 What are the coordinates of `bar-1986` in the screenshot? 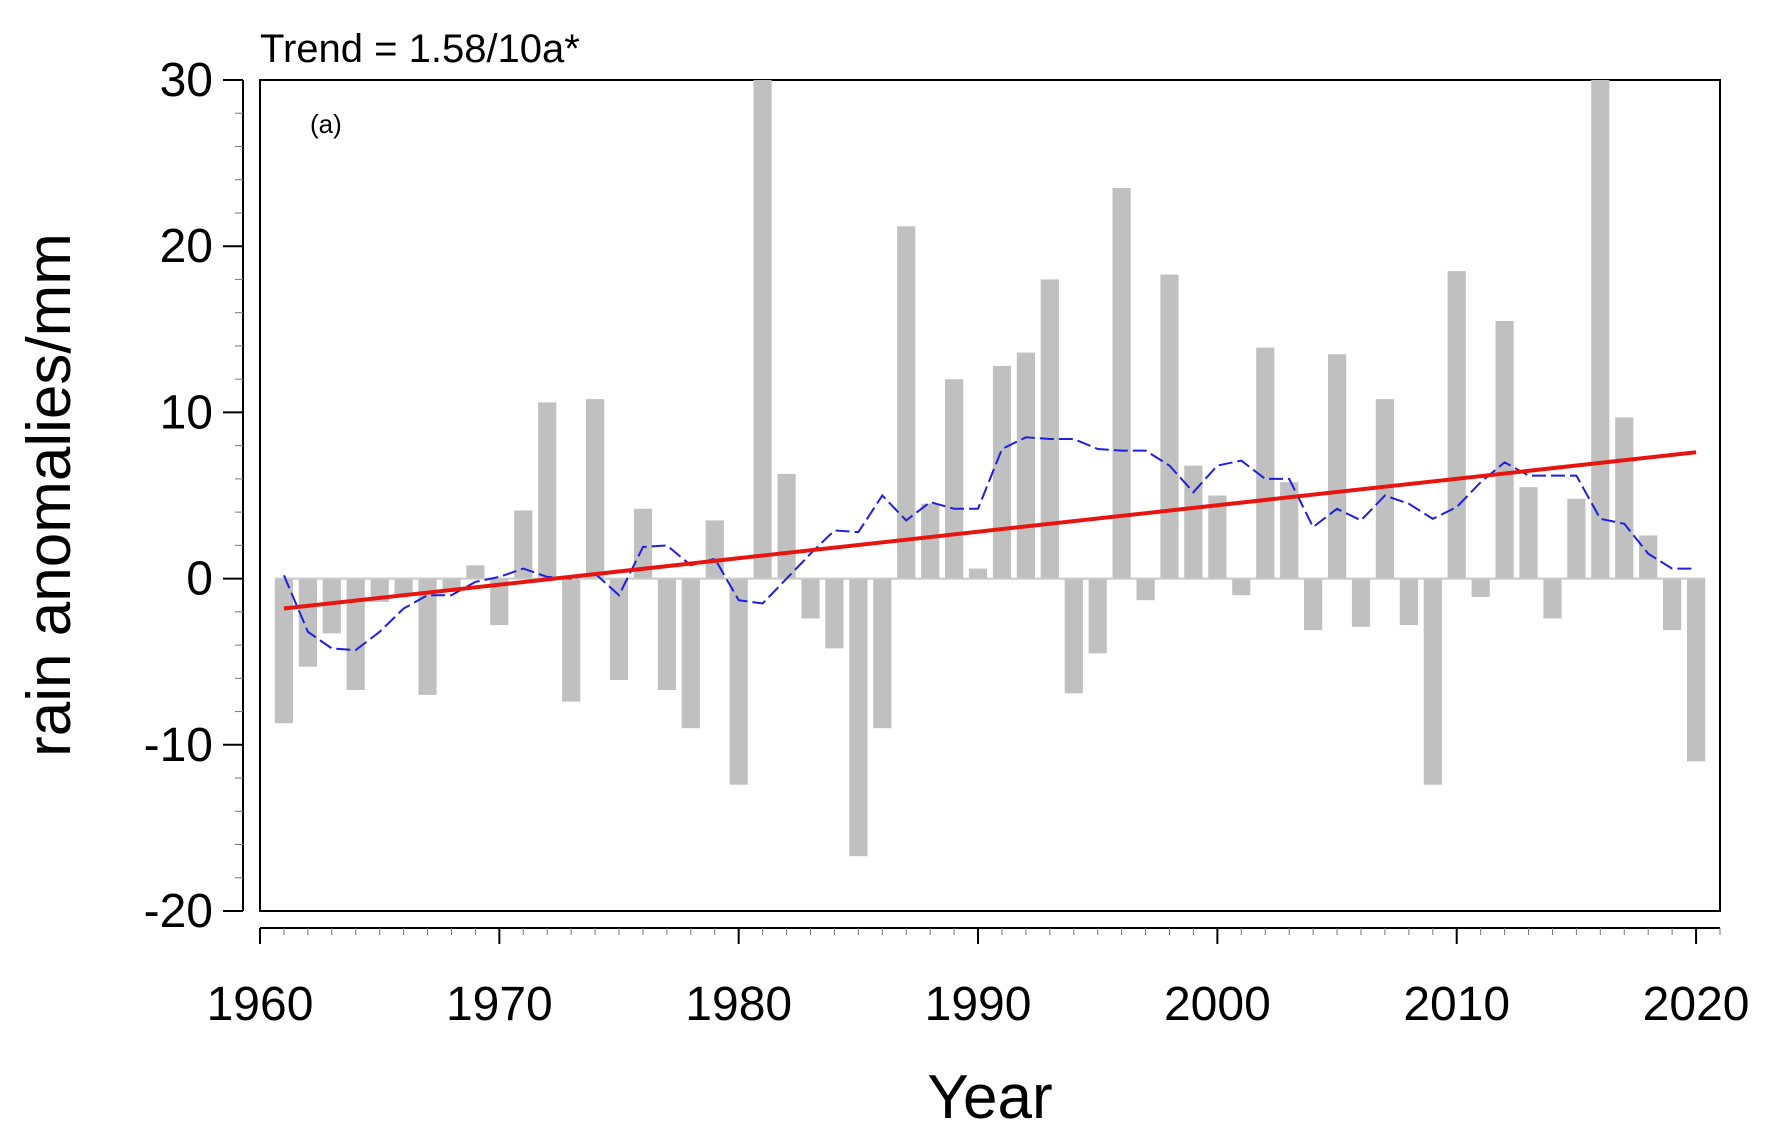 It's located at (882, 653).